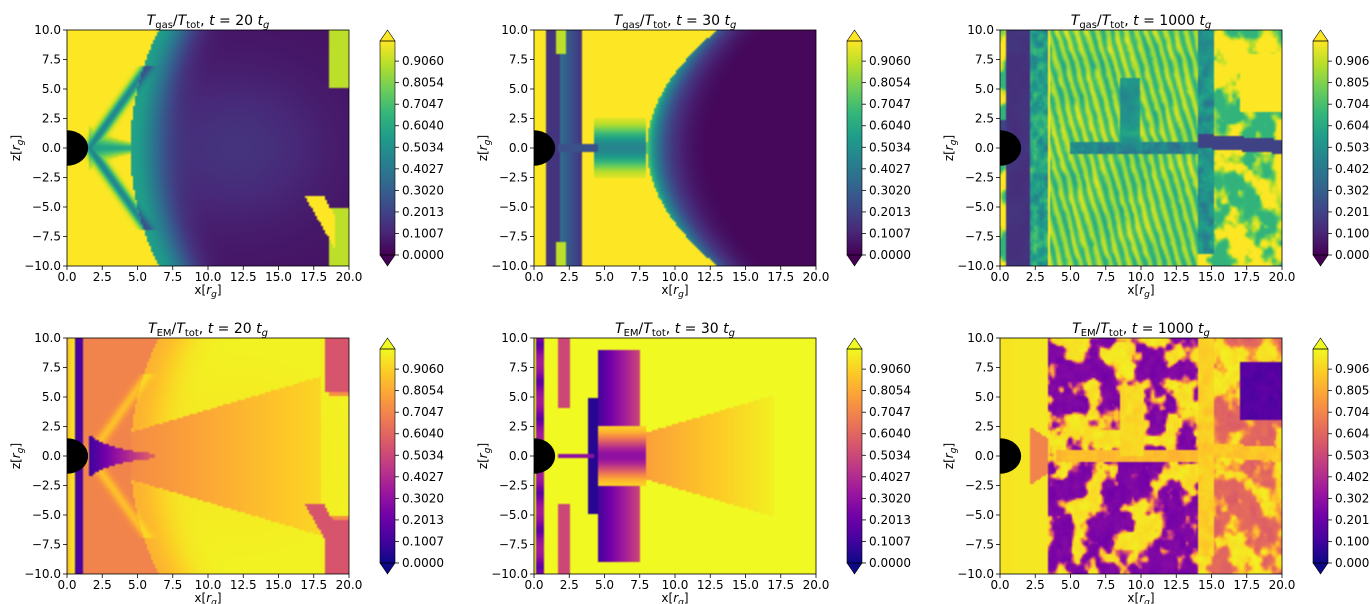  I want to click on heatmap-image, so click(1141, 148).